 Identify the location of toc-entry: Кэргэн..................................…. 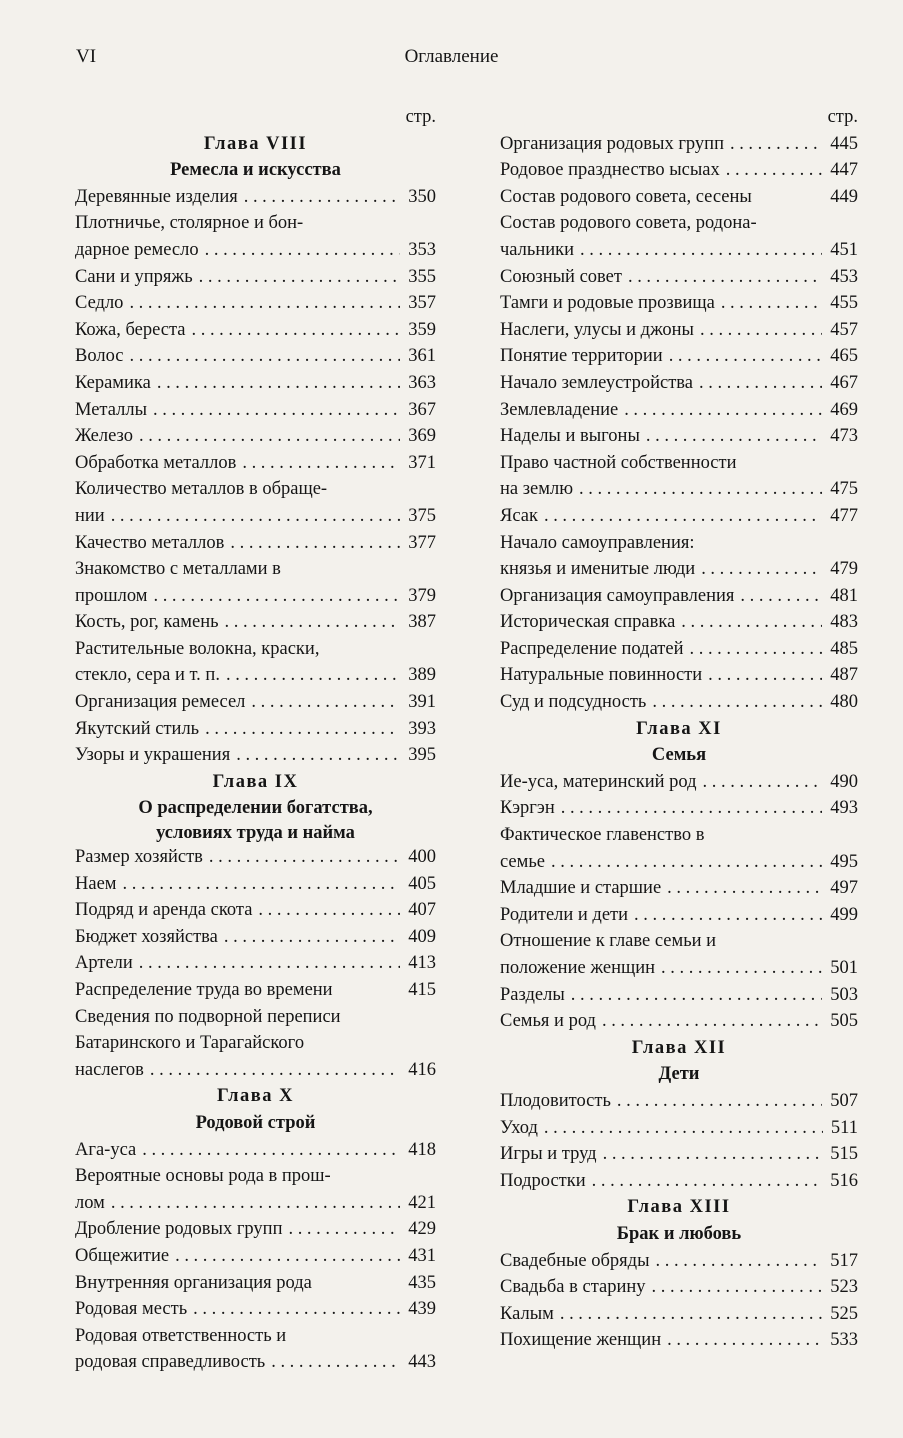
(679, 808).